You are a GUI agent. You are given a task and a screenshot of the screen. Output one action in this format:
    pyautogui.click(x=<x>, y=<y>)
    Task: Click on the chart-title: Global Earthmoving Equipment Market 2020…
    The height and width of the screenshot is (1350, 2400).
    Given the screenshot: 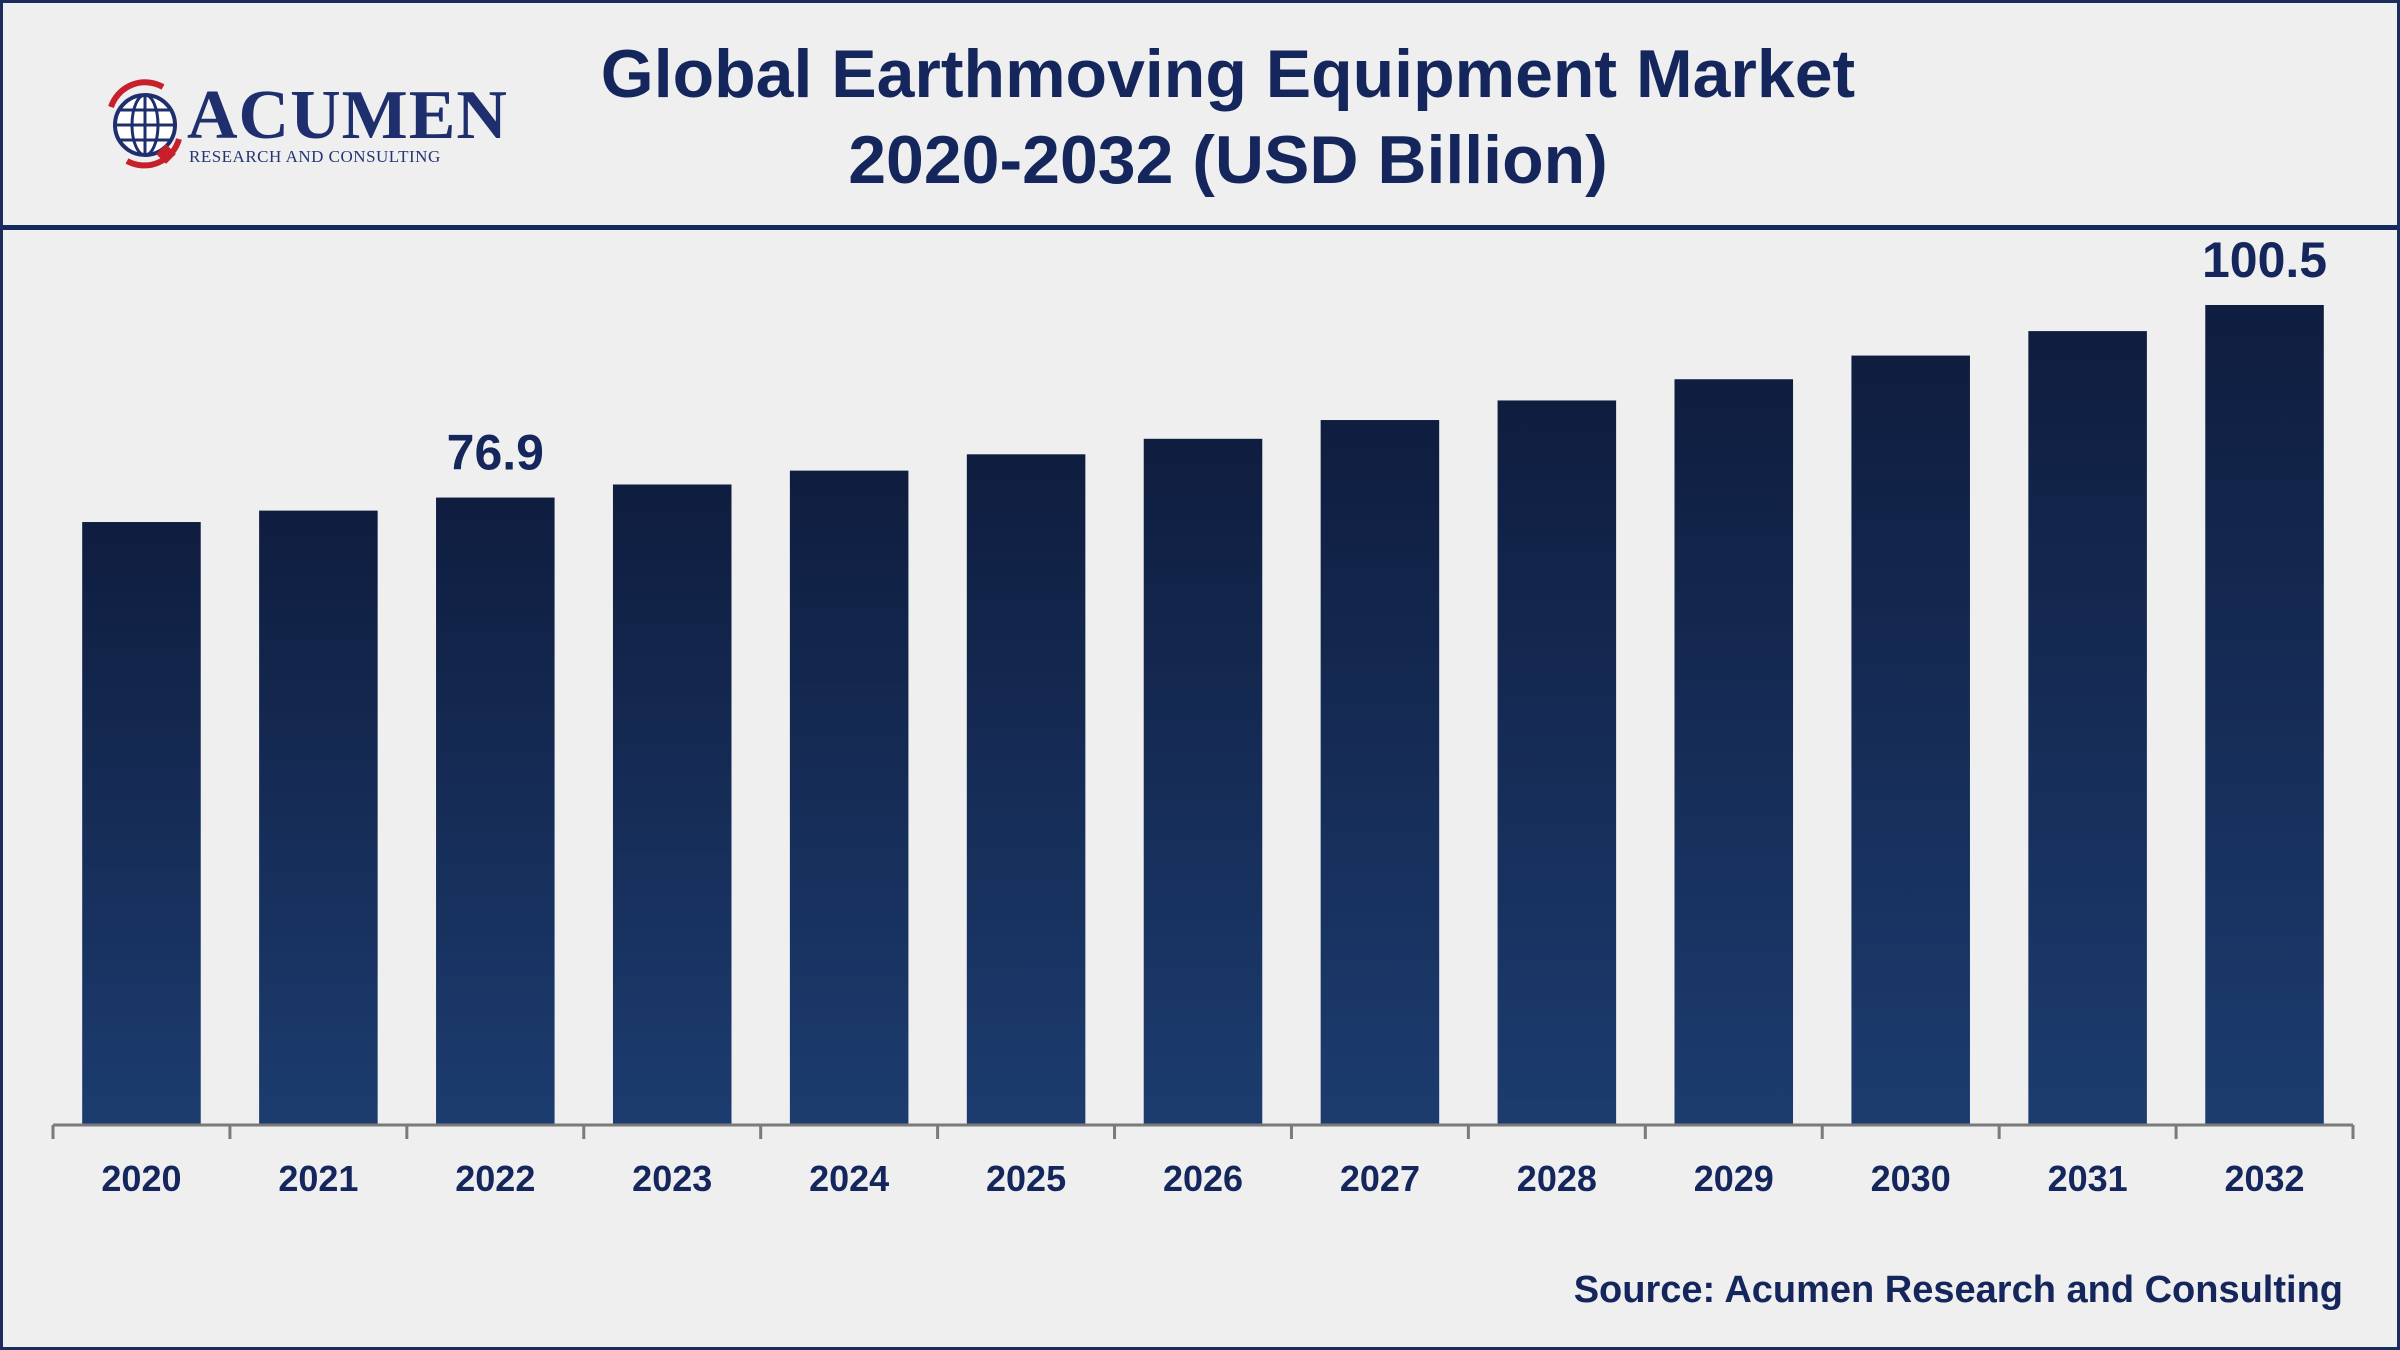 What is the action you would take?
    pyautogui.click(x=1228, y=117)
    